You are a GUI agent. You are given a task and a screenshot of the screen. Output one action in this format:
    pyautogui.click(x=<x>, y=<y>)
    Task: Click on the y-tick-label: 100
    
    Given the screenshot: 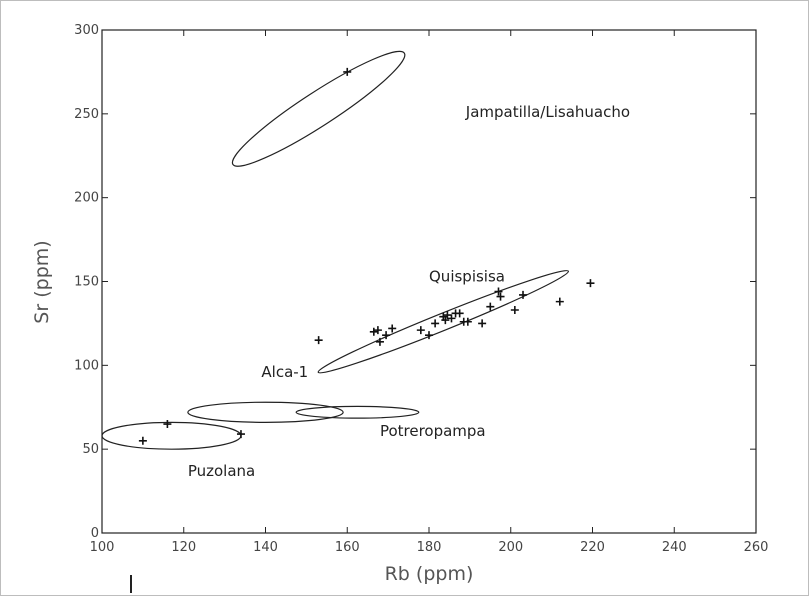 What is the action you would take?
    pyautogui.click(x=86, y=365)
    